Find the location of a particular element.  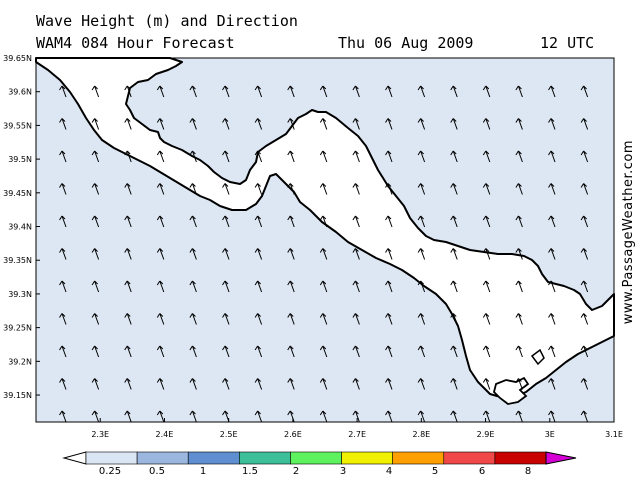

lat-label: 39.45N is located at coordinates (17, 193).